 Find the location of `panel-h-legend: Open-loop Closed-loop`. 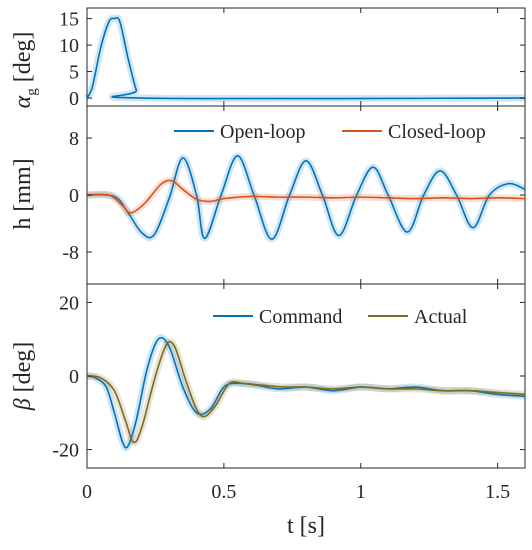

panel-h-legend: Open-loop Closed-loop is located at coordinates (330, 132).